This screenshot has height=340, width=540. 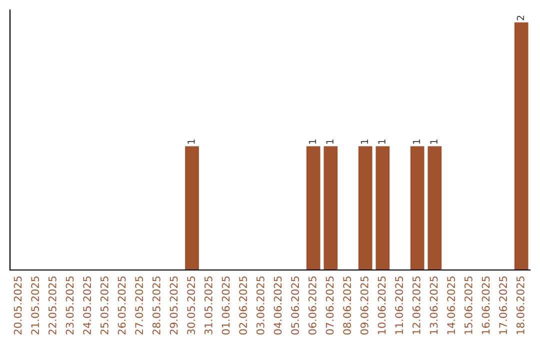 I want to click on x-tick-label: 25.05.2025, so click(x=104, y=305).